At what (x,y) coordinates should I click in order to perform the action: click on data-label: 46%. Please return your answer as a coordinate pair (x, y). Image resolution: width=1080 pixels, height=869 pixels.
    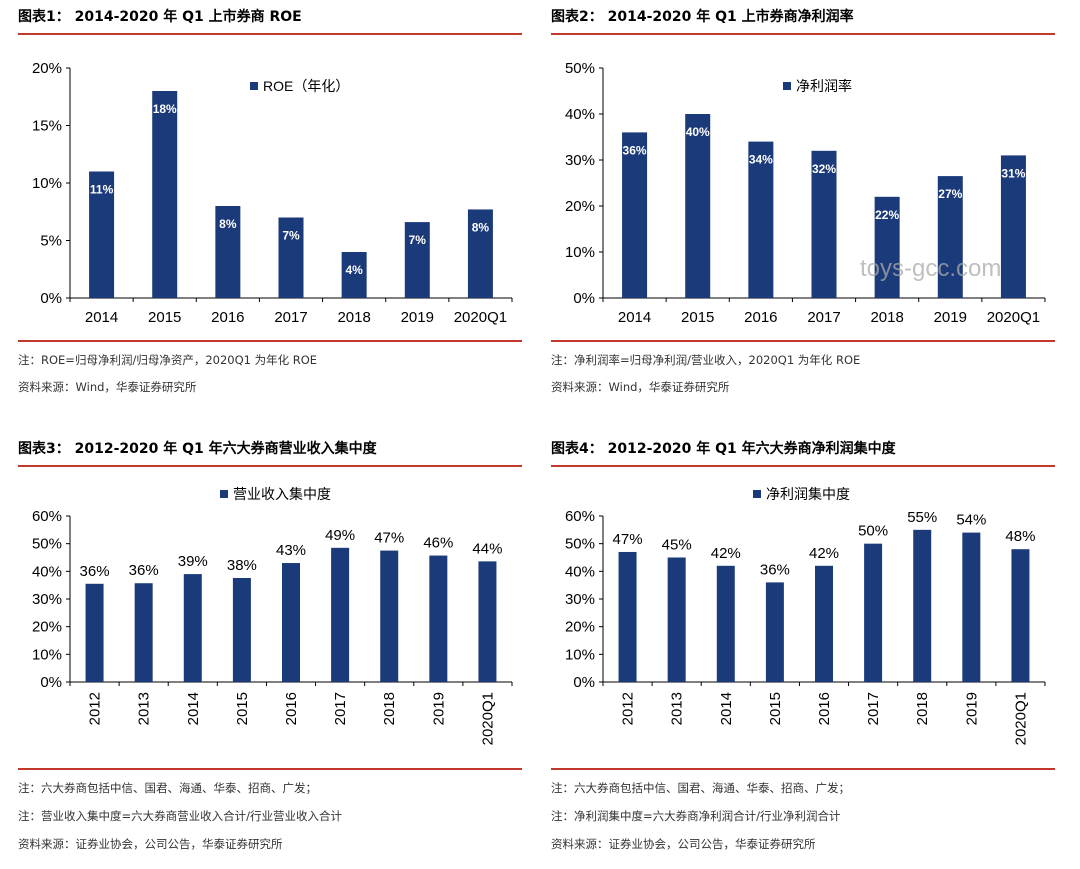
    Looking at the image, I should click on (438, 543).